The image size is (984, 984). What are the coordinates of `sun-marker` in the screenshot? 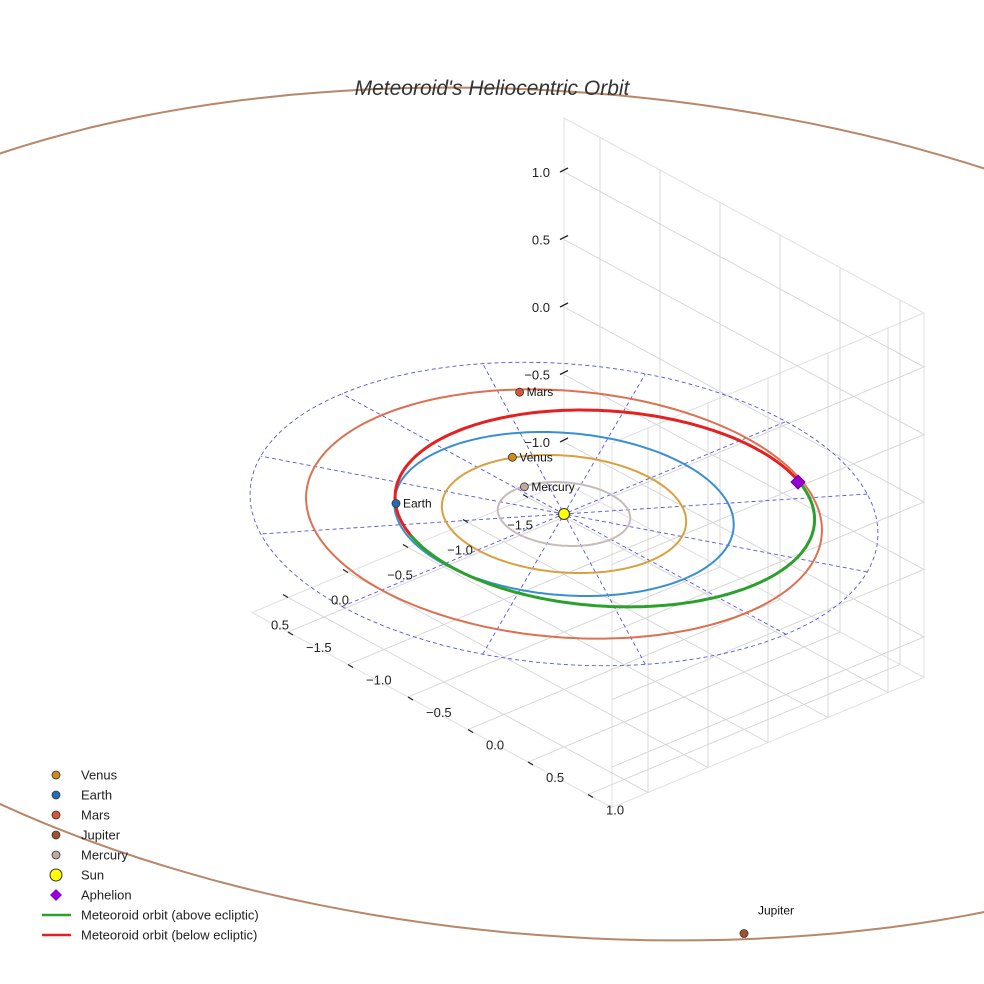 It's located at (564, 514).